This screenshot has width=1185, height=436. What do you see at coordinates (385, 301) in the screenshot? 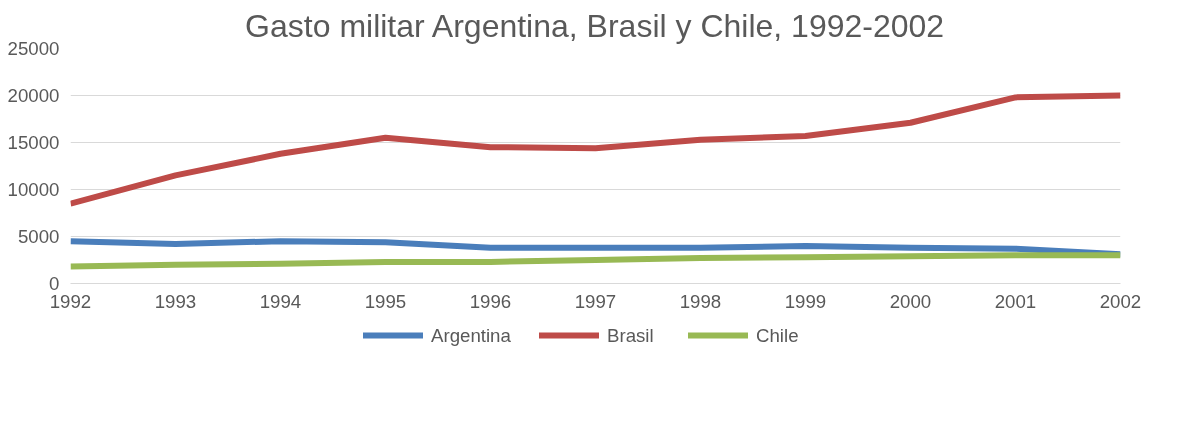
I see `x-tick-label: 1995` at bounding box center [385, 301].